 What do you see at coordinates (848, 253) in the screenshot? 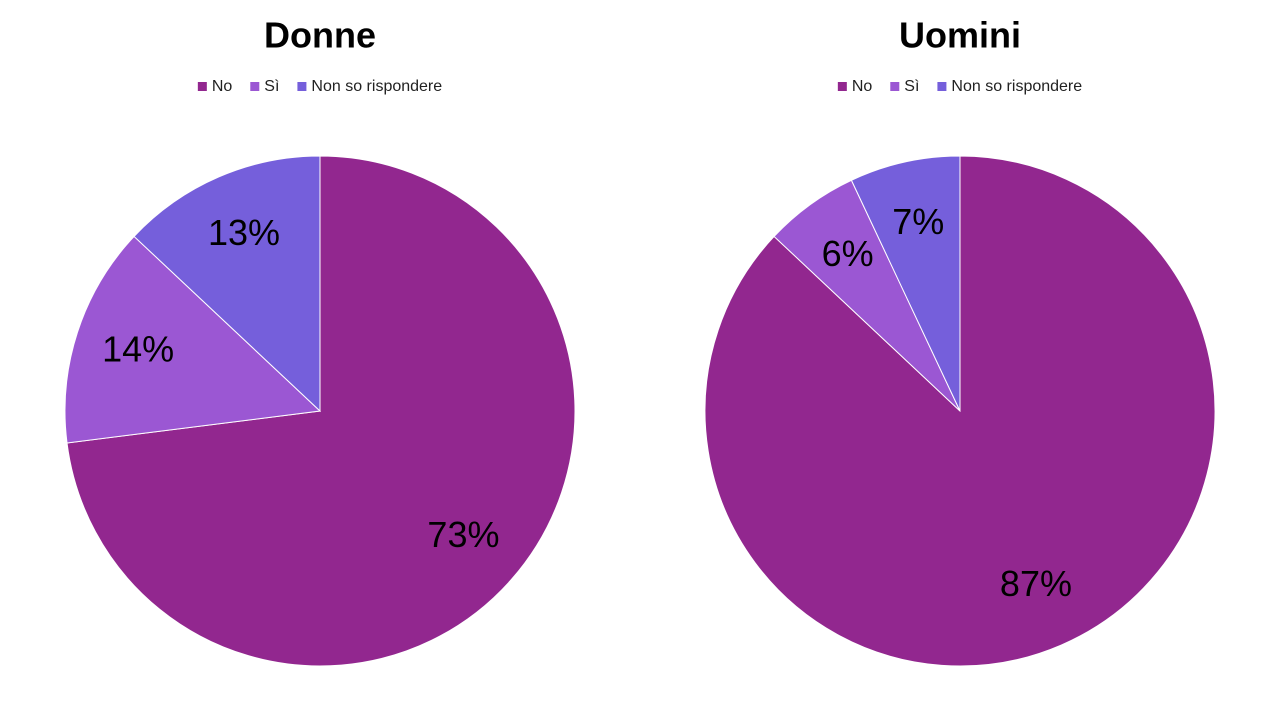
I see `data-label: 6%` at bounding box center [848, 253].